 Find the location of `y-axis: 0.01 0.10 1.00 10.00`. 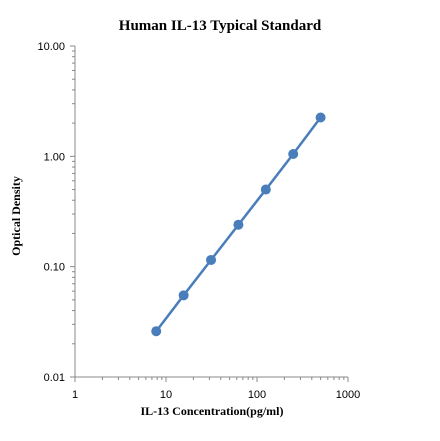

y-axis: 0.01 0.10 1.00 10.00 is located at coordinates (56, 212).